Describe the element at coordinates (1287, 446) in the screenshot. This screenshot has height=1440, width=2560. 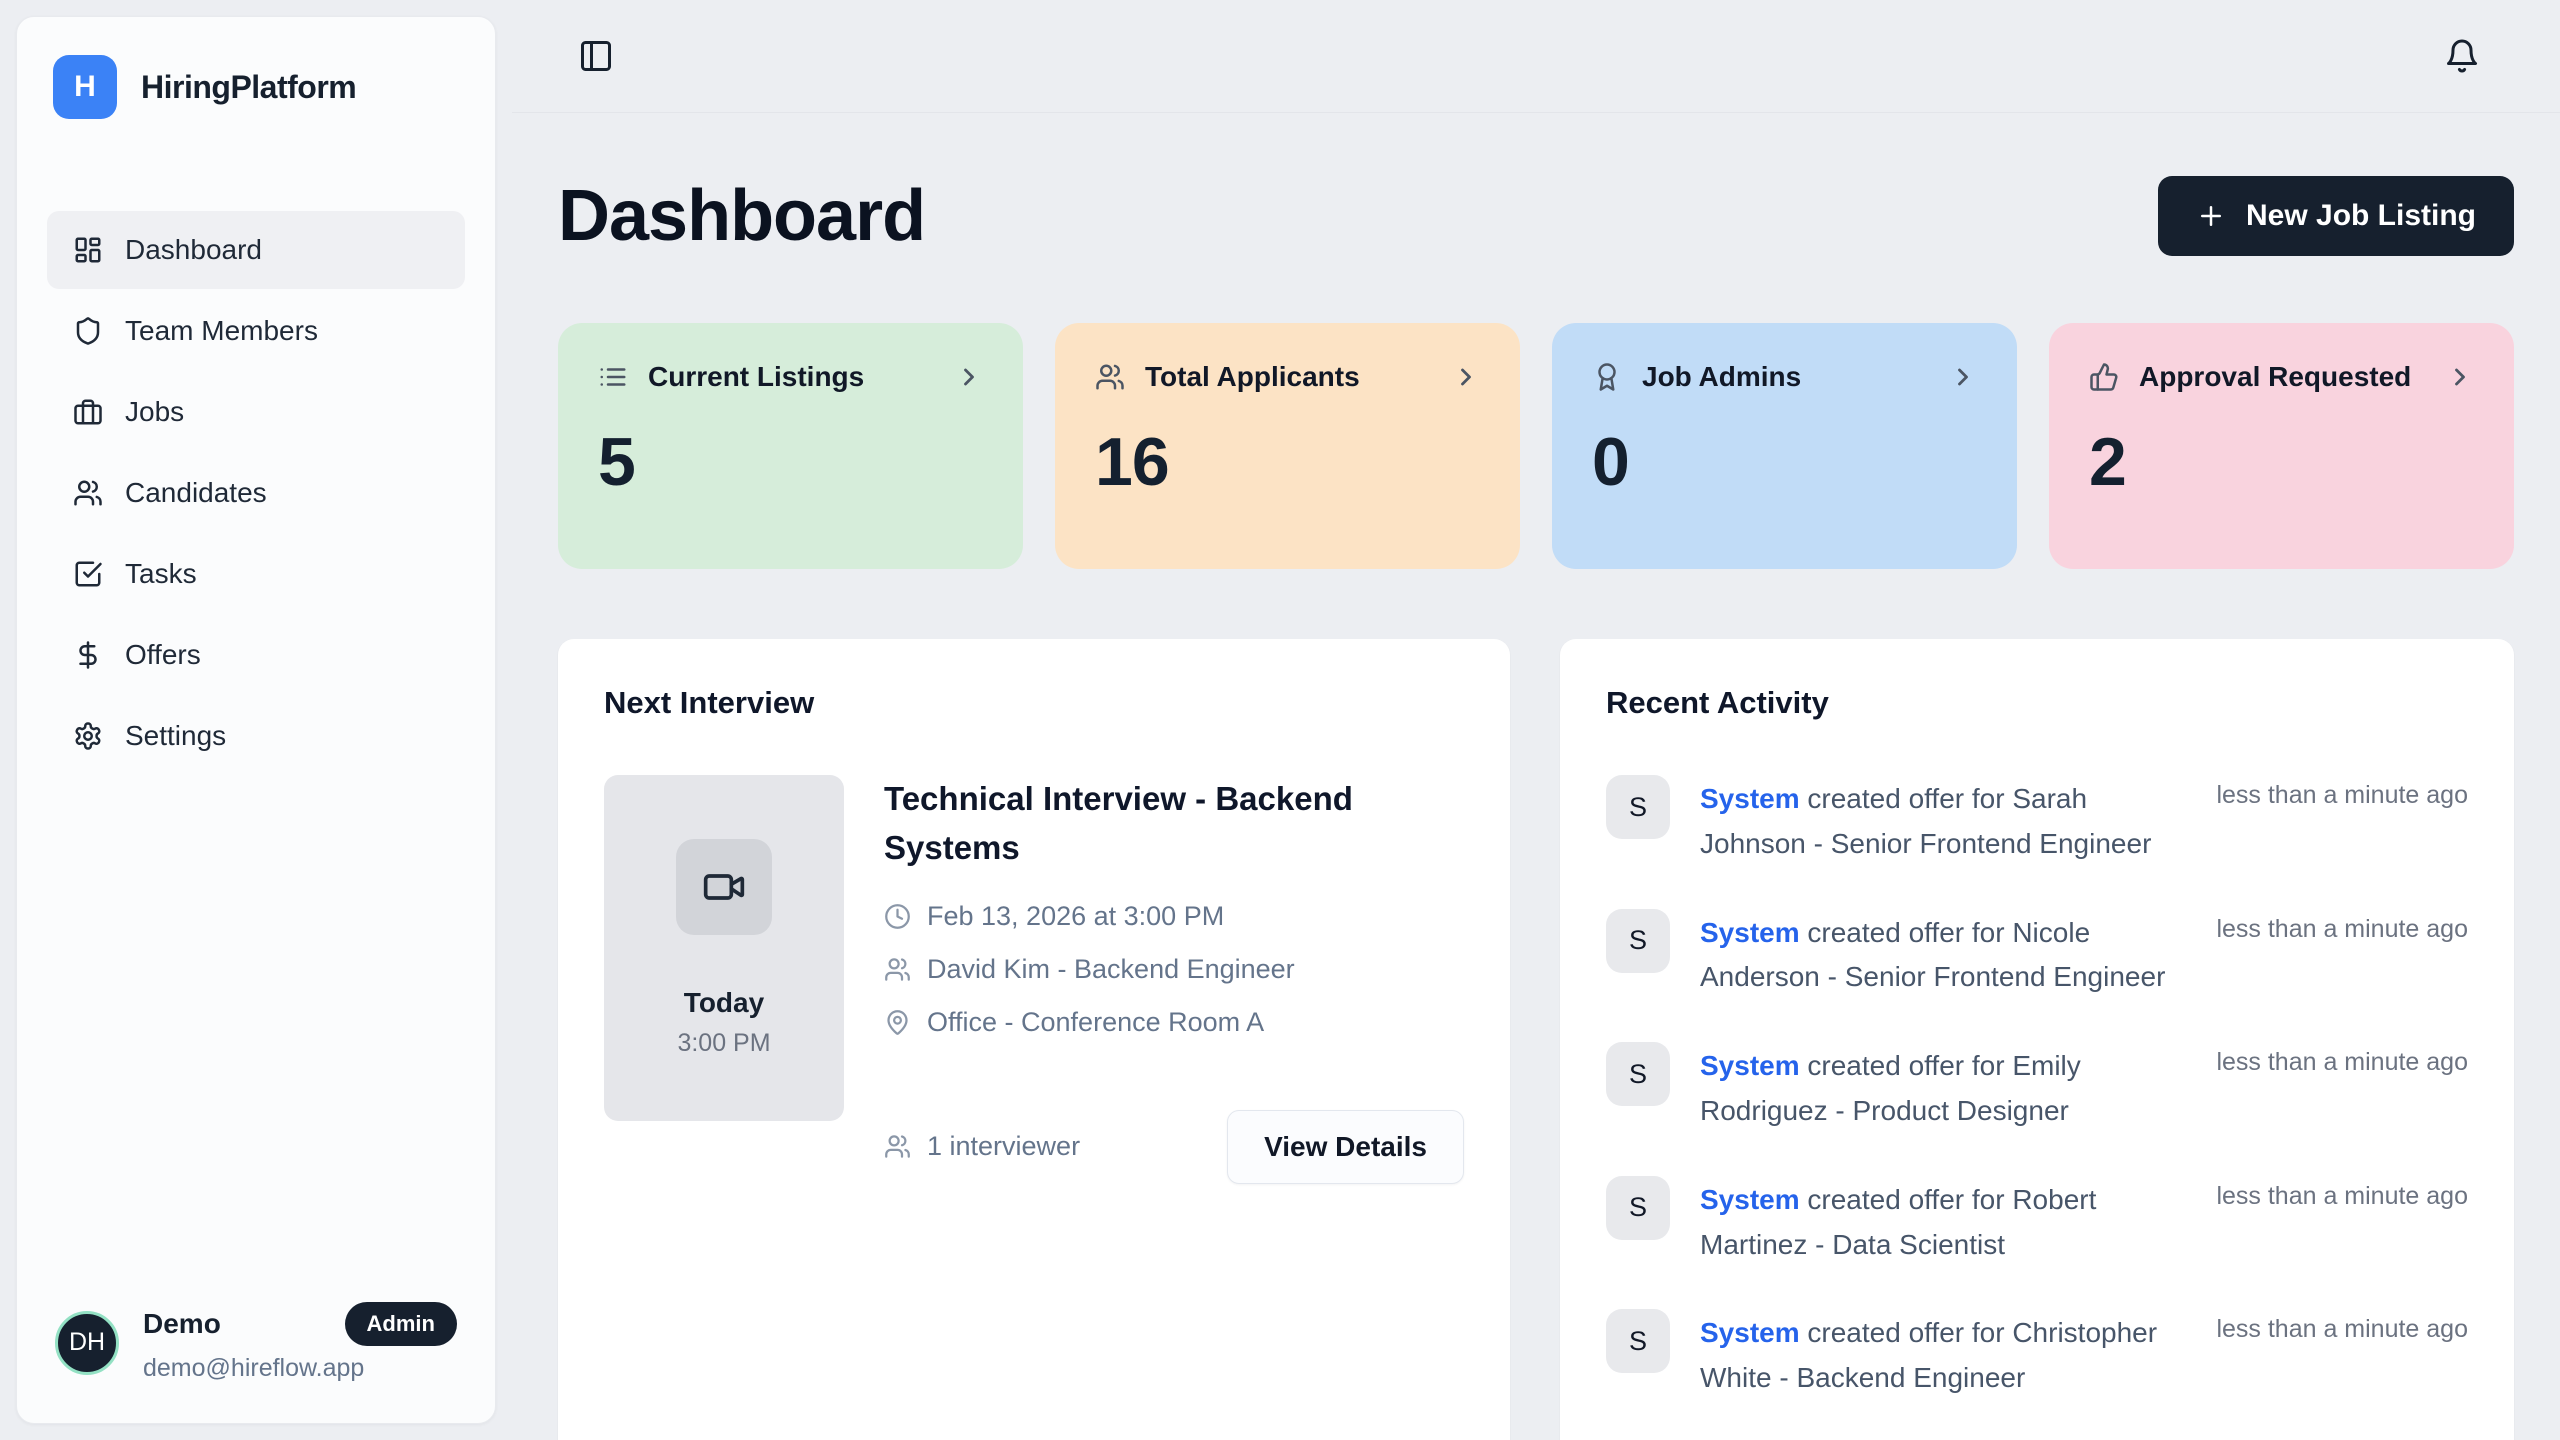
I see `stat-card-total-applicants: Total Applicants 16` at that location.